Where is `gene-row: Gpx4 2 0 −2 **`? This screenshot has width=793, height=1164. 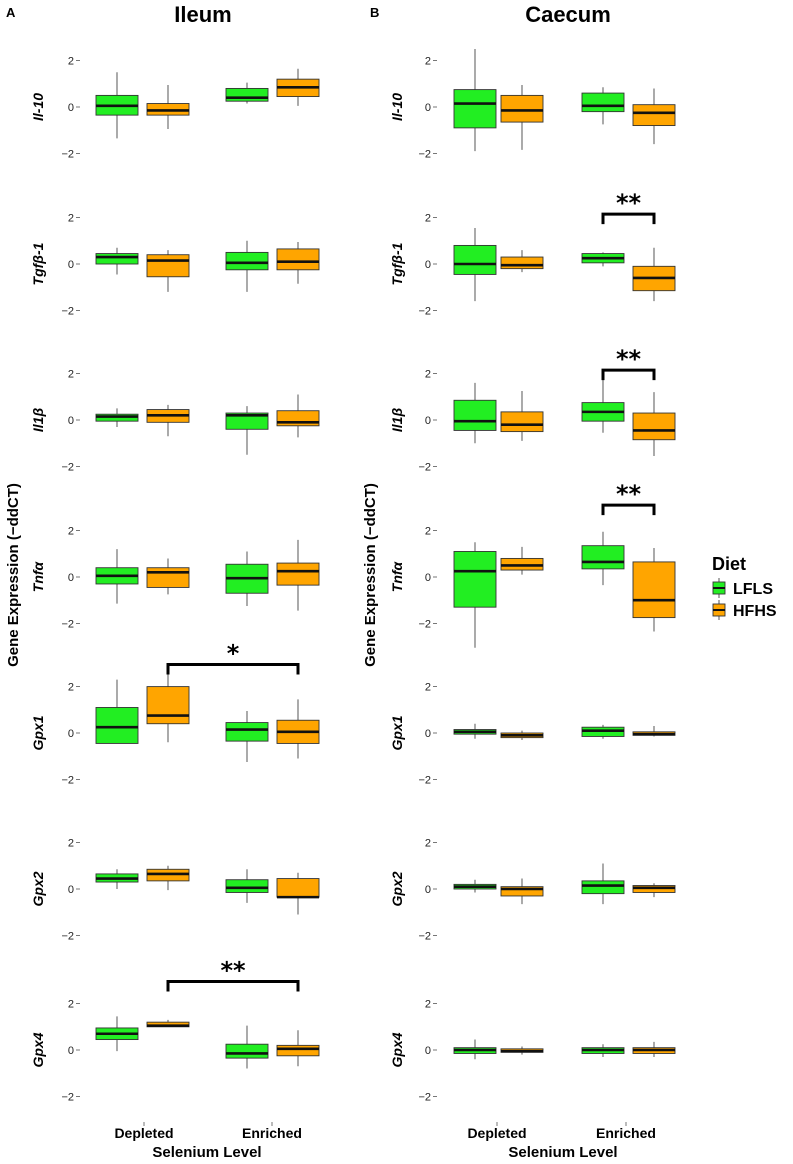
gene-row: Gpx4 2 0 −2 ** is located at coordinates (175, 1030).